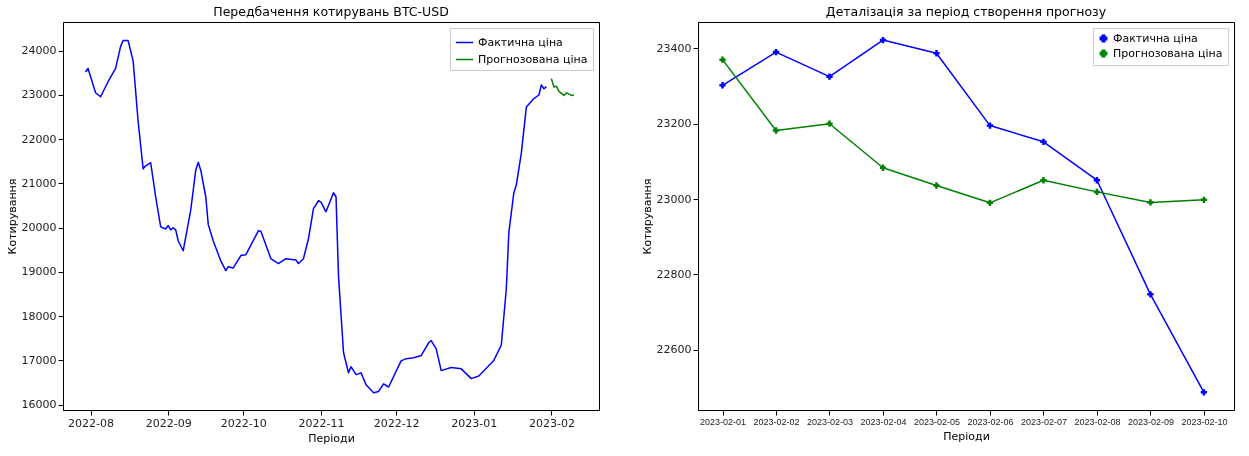 This screenshot has height=456, width=1249. Describe the element at coordinates (776, 421) in the screenshot. I see `x-tick-label: 2023-02-02` at that location.